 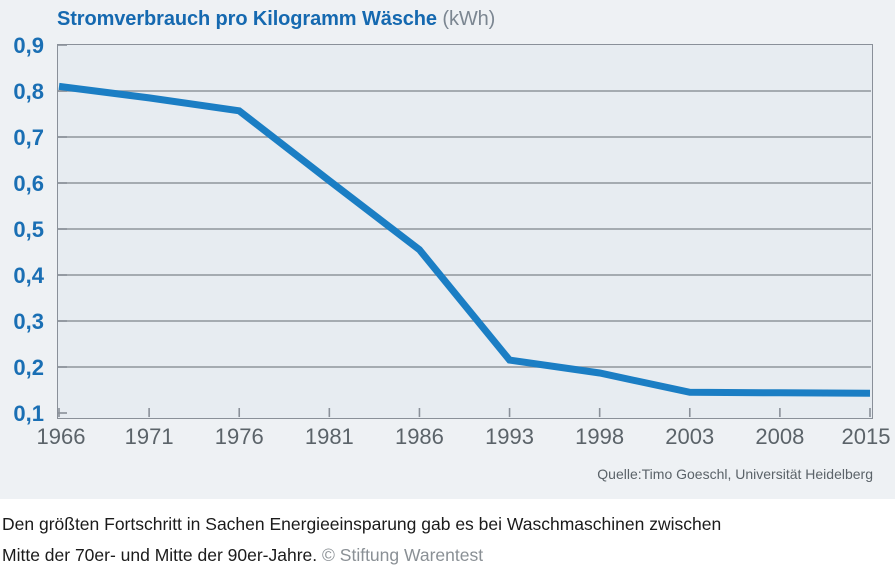 I want to click on chart-title-unit: (kWh), so click(x=469, y=19).